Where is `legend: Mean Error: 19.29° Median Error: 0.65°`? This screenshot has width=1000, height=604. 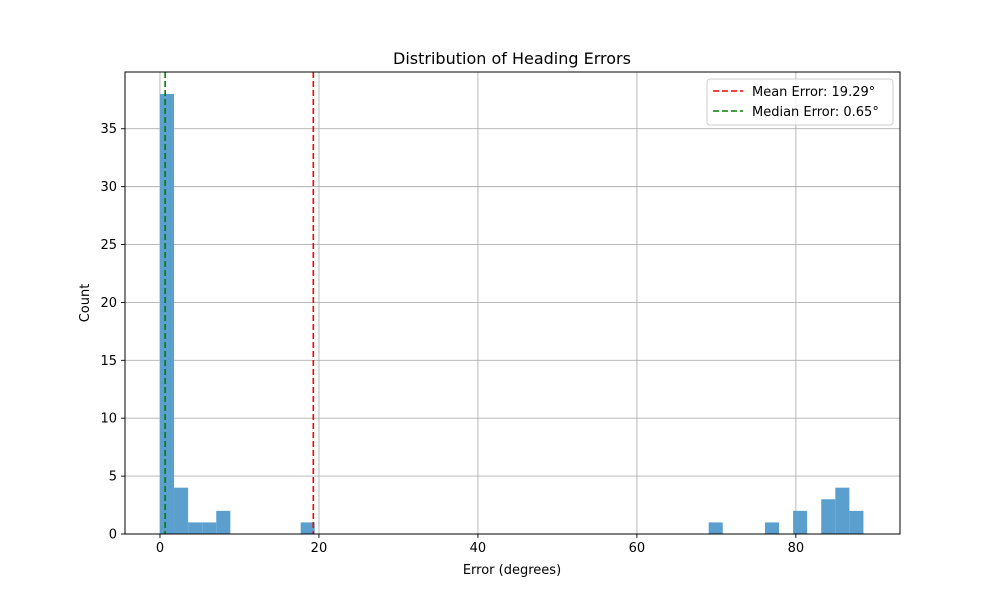 legend: Mean Error: 19.29° Median Error: 0.65° is located at coordinates (800, 102).